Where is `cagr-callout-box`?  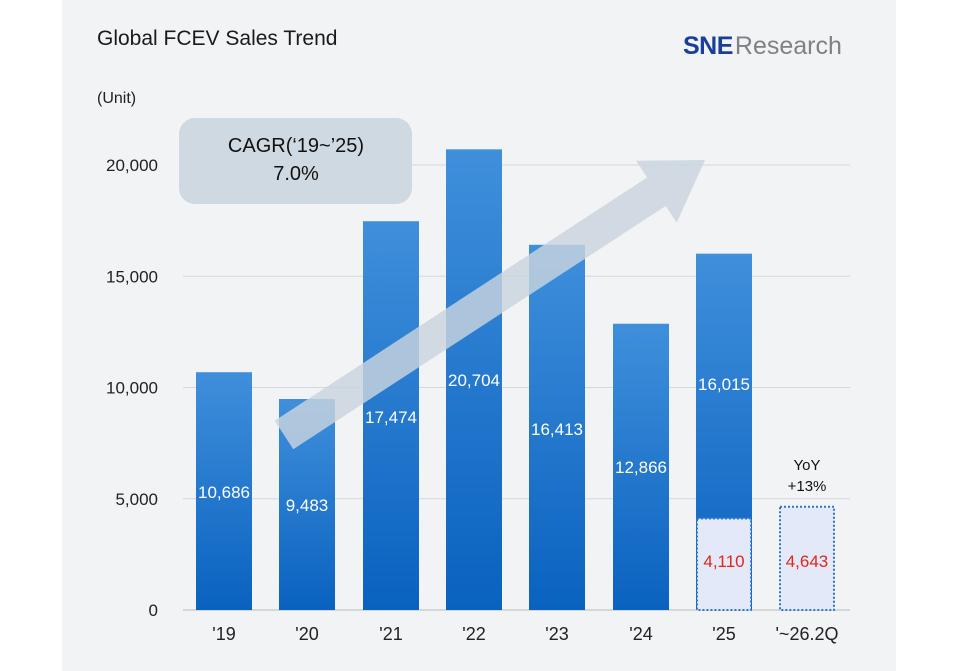
cagr-callout-box is located at coordinates (295, 161).